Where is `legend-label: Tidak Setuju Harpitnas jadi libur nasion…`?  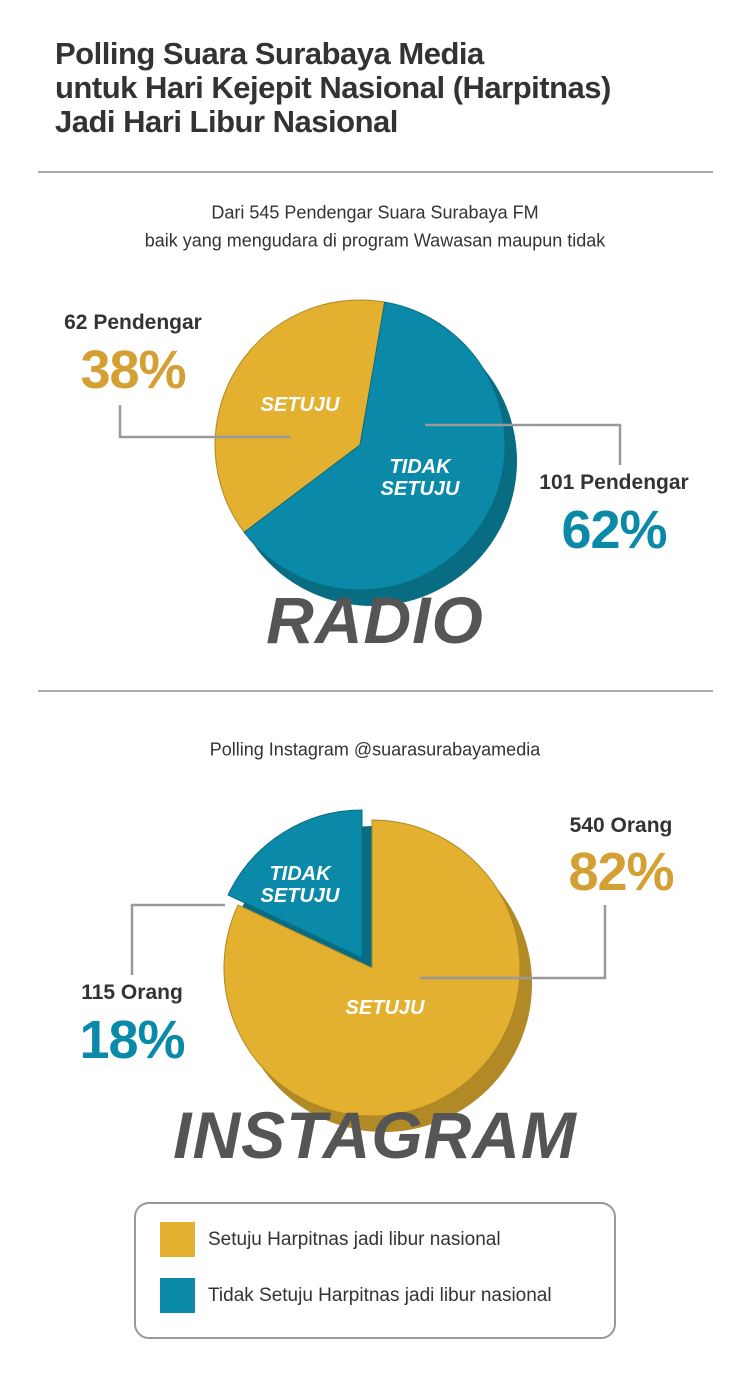
legend-label: Tidak Setuju Harpitnas jadi libur nasion… is located at coordinates (380, 1295).